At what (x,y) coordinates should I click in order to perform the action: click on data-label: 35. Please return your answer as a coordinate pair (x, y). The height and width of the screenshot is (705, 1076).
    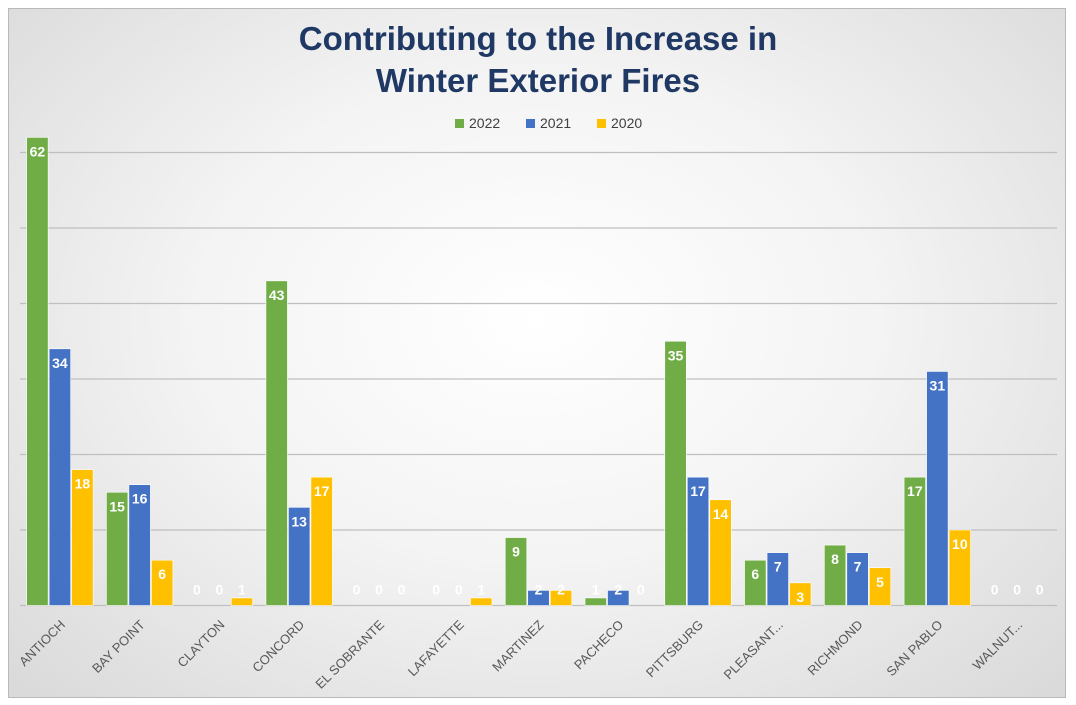
    Looking at the image, I should click on (676, 355).